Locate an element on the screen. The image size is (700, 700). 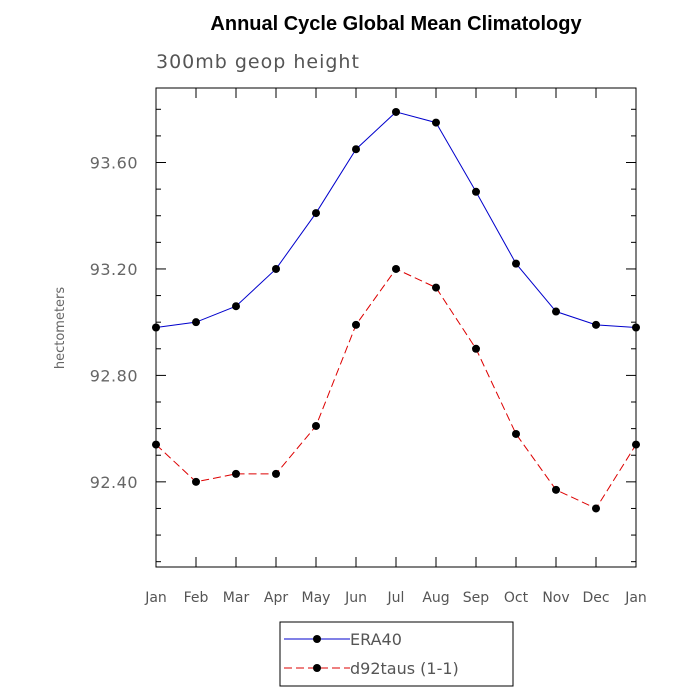
x-tick-label: Nov is located at coordinates (555, 598).